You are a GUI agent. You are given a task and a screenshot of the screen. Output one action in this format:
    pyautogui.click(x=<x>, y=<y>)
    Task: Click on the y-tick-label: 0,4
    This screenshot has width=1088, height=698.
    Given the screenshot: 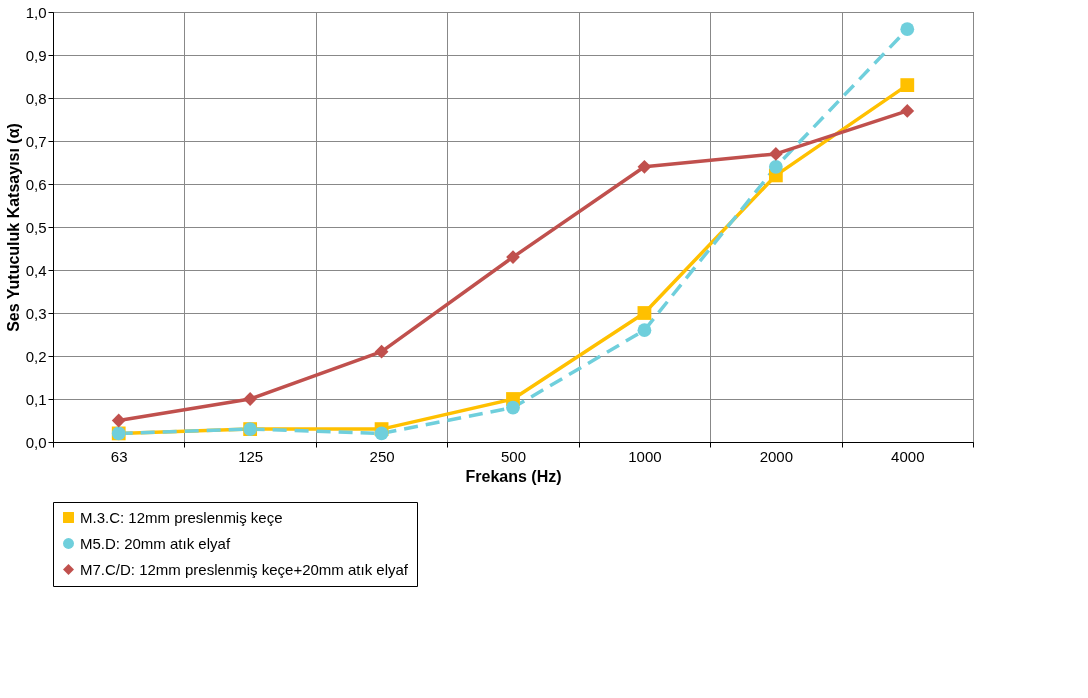 What is the action you would take?
    pyautogui.click(x=36, y=270)
    